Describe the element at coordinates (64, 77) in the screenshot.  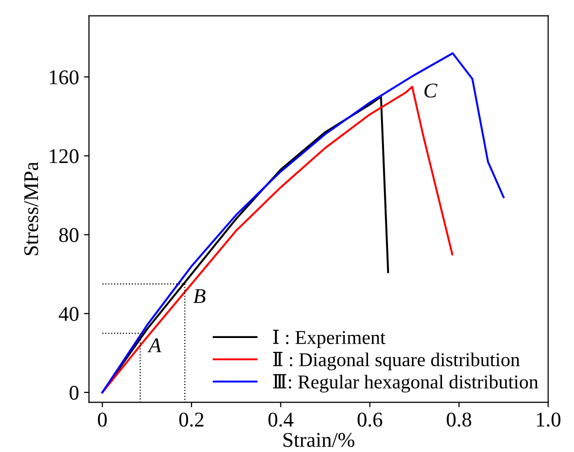
I see `y-tick-label: 160` at that location.